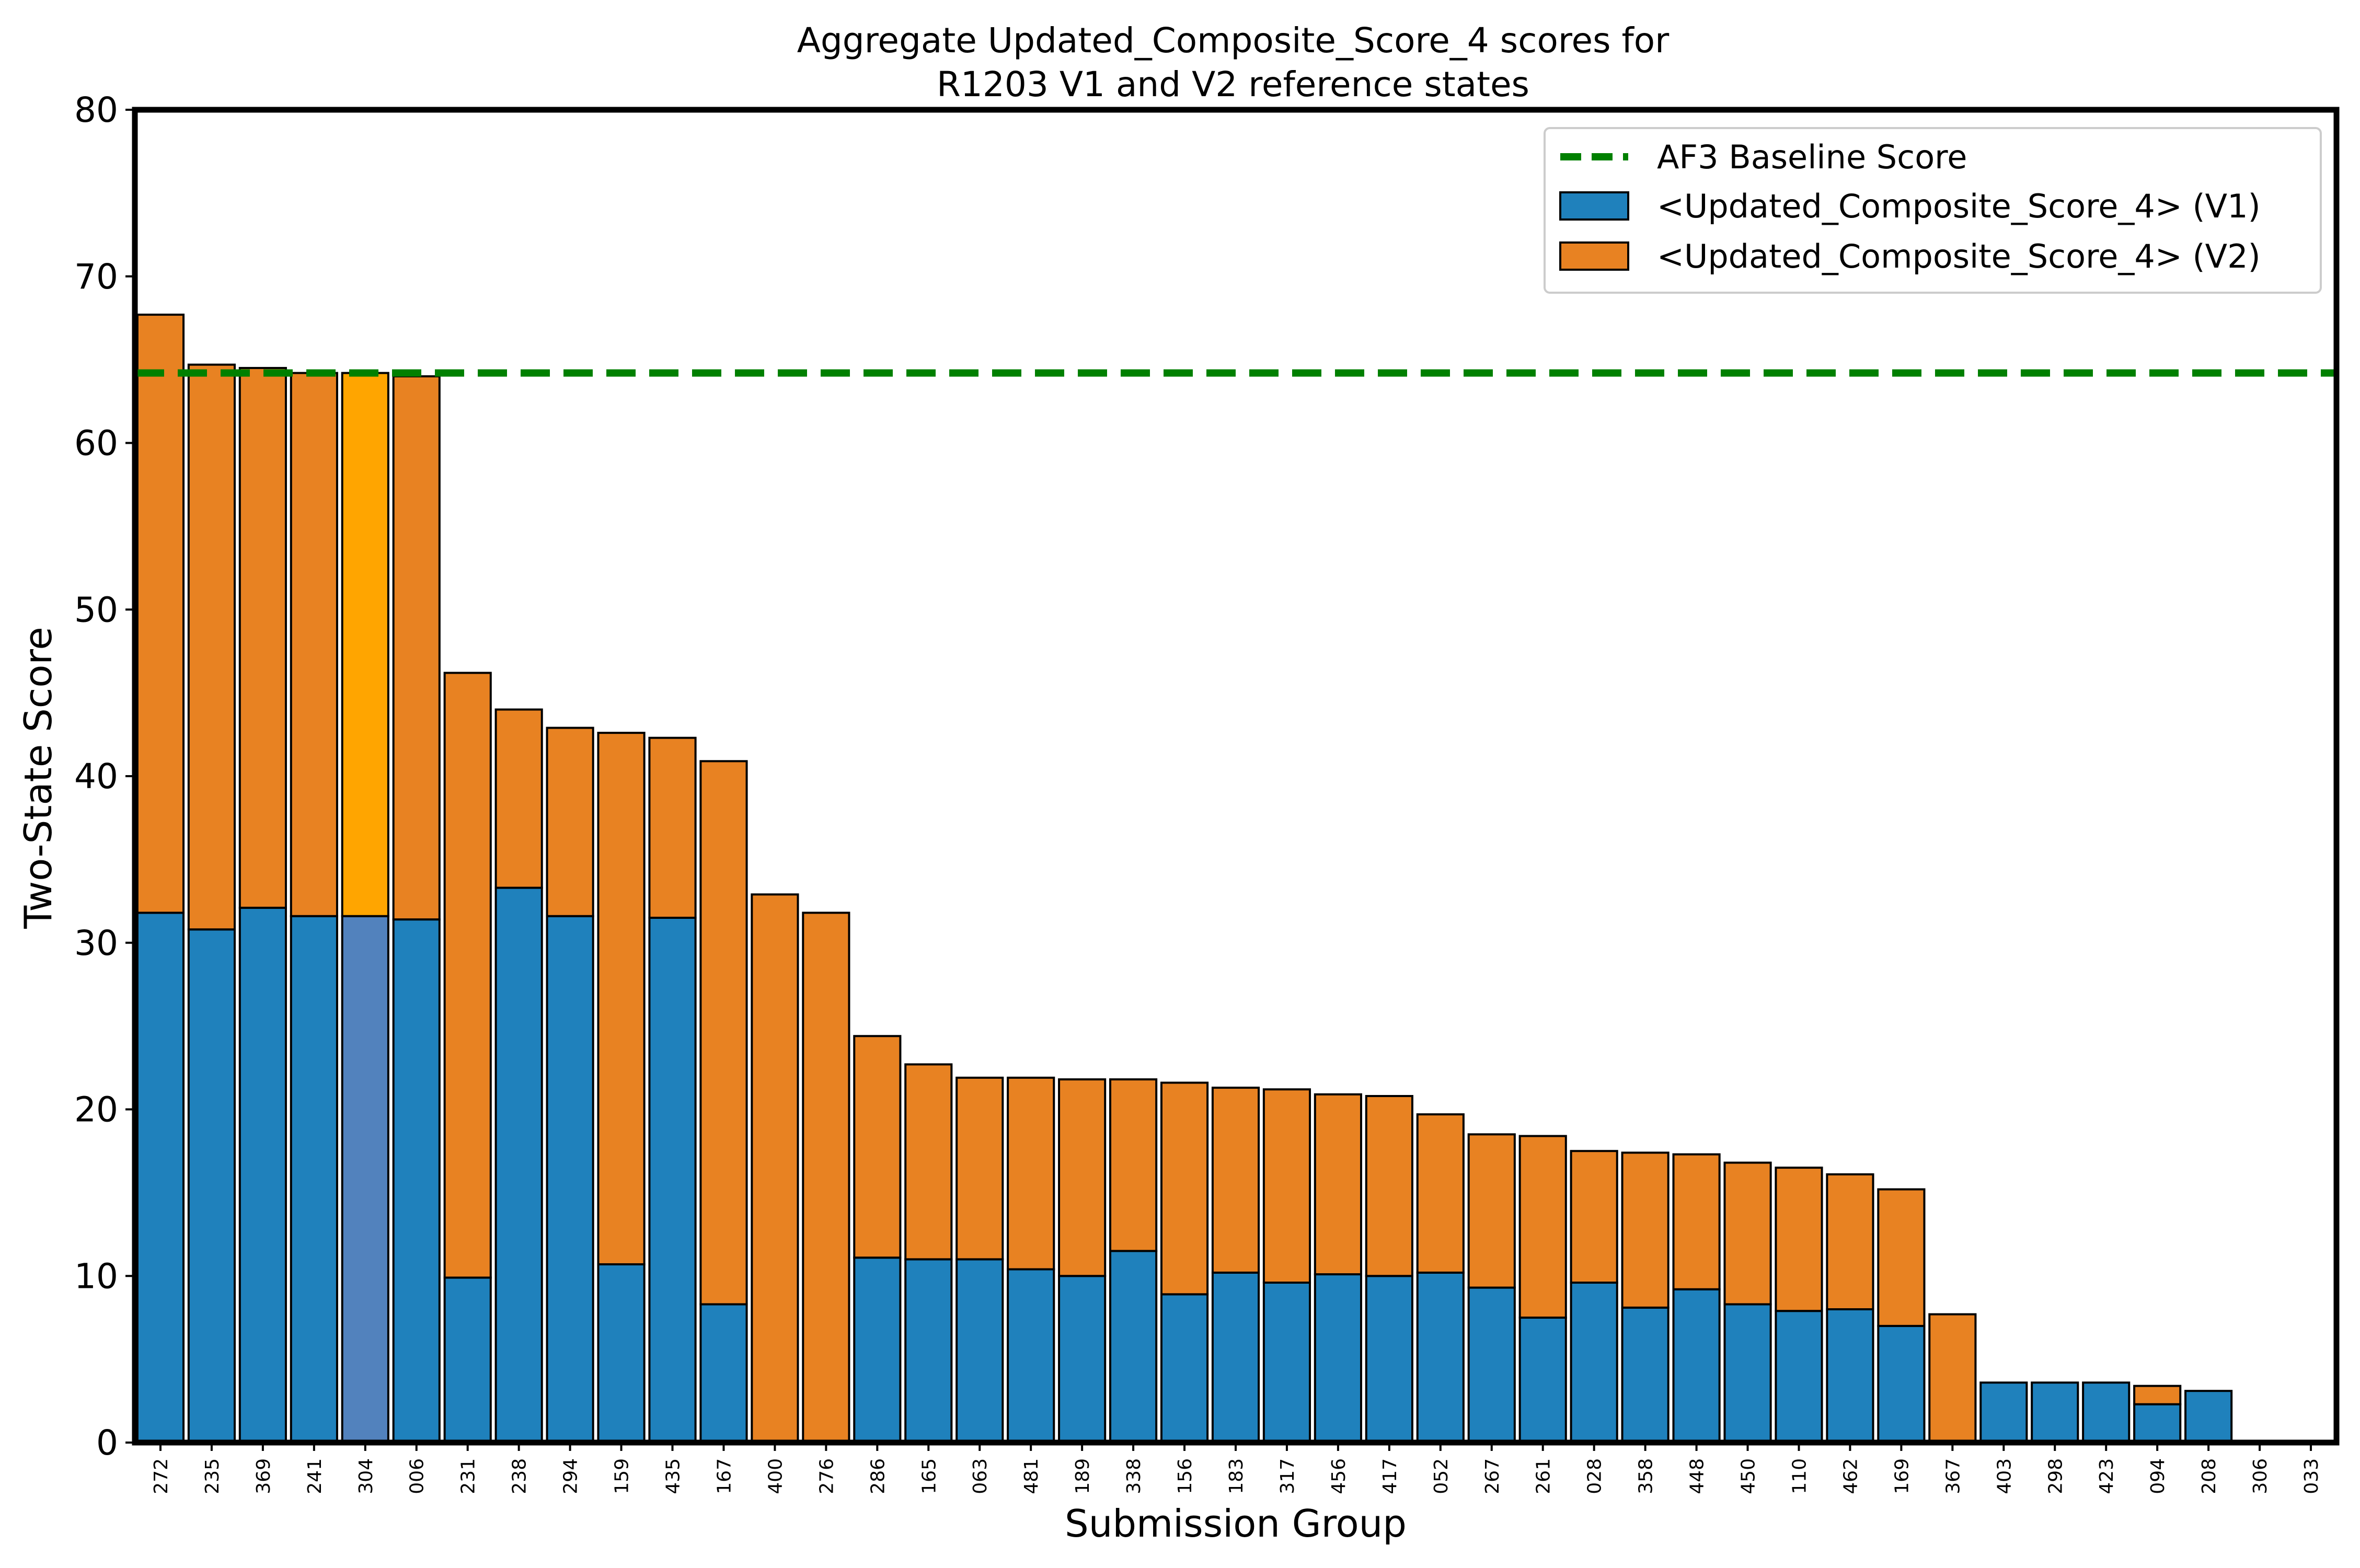 This screenshot has height=1568, width=2360. I want to click on x-tick-label-450: 450, so click(1748, 1476).